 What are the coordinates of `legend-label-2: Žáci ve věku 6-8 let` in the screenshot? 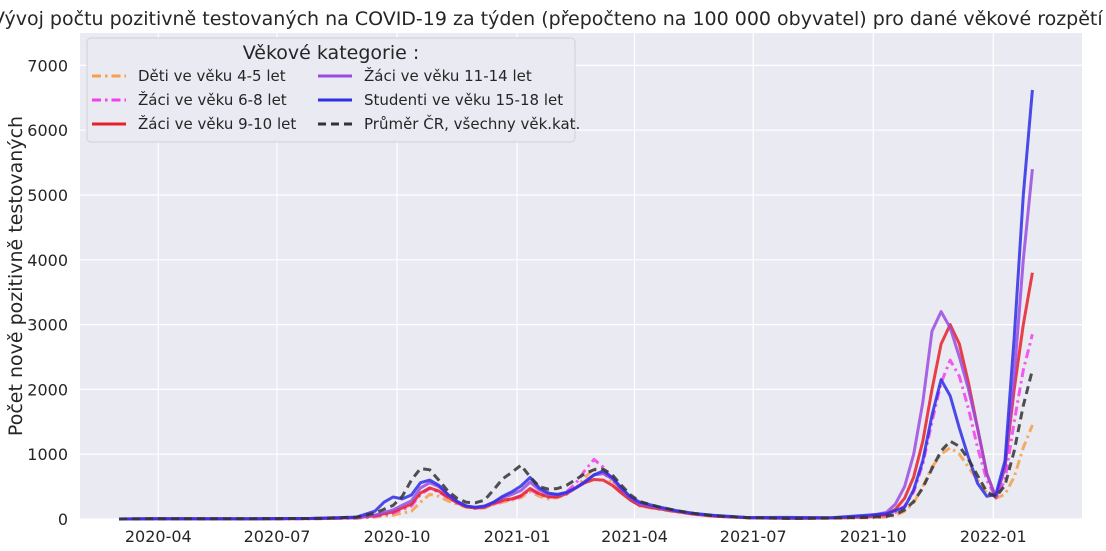 It's located at (212, 99).